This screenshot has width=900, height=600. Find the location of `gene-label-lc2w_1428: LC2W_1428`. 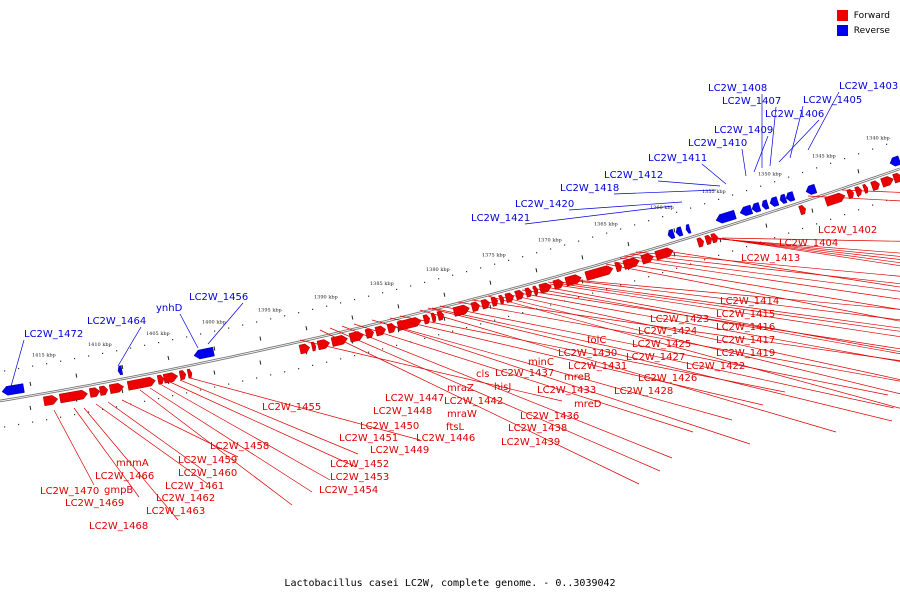

gene-label-lc2w_1428: LC2W_1428 is located at coordinates (643, 391).